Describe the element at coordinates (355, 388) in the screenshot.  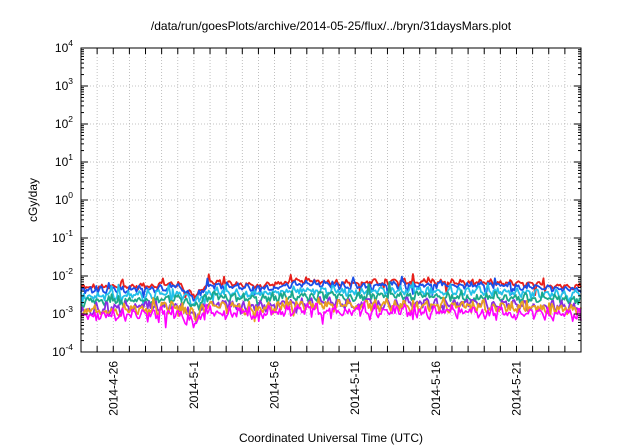
I see `x-tick-label: 2014-5-11` at that location.